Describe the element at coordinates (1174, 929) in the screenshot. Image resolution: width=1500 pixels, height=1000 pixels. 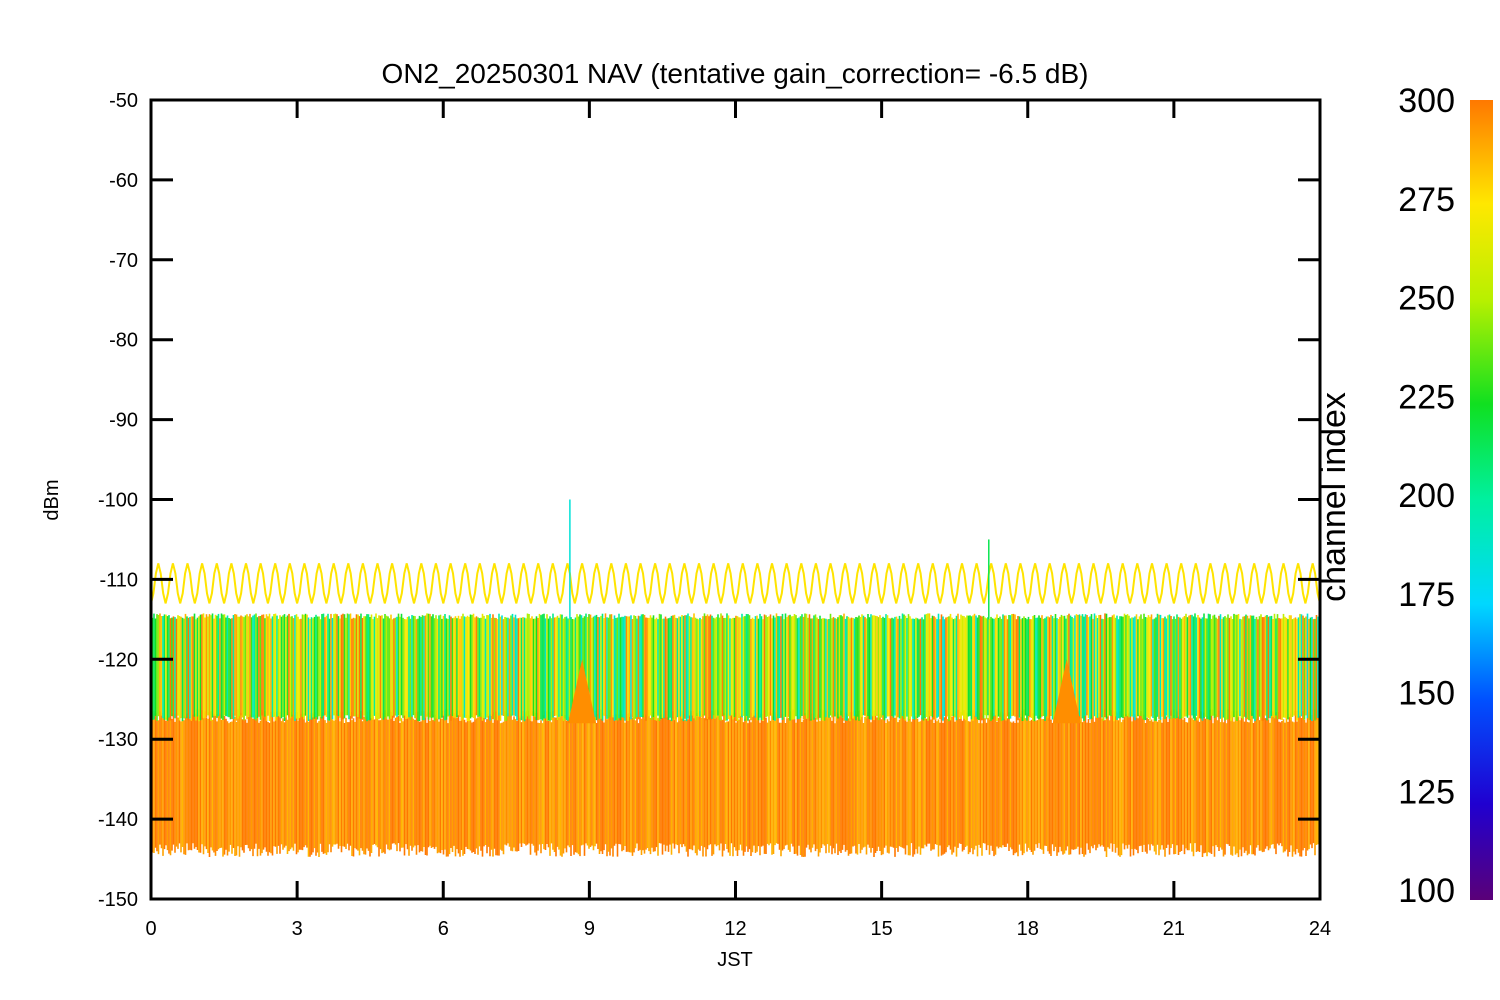
I see `x-tick-label: 21` at that location.